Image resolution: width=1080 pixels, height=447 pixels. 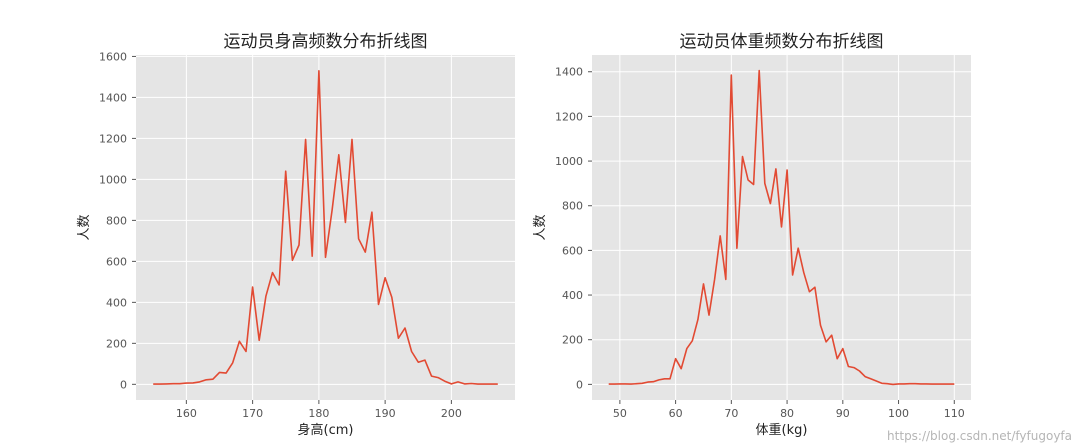 I want to click on x-tick-label: 190, so click(x=385, y=413).